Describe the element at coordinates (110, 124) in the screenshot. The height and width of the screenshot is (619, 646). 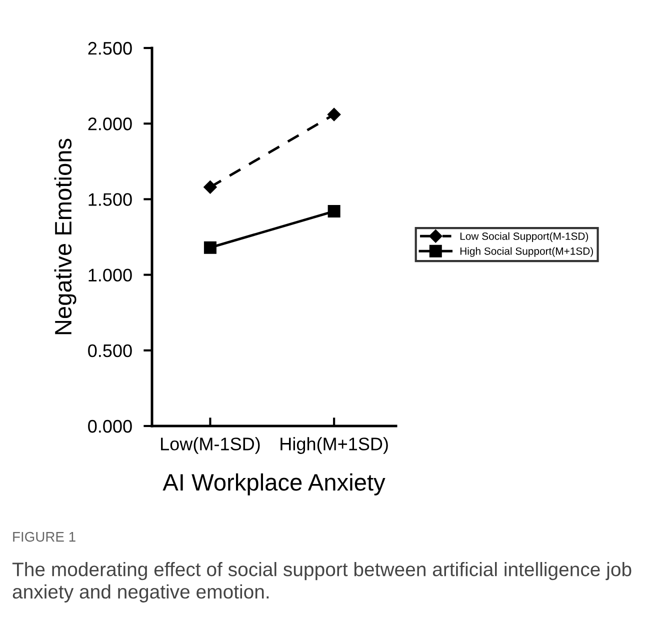
I see `y-tick-label: 2.000` at that location.